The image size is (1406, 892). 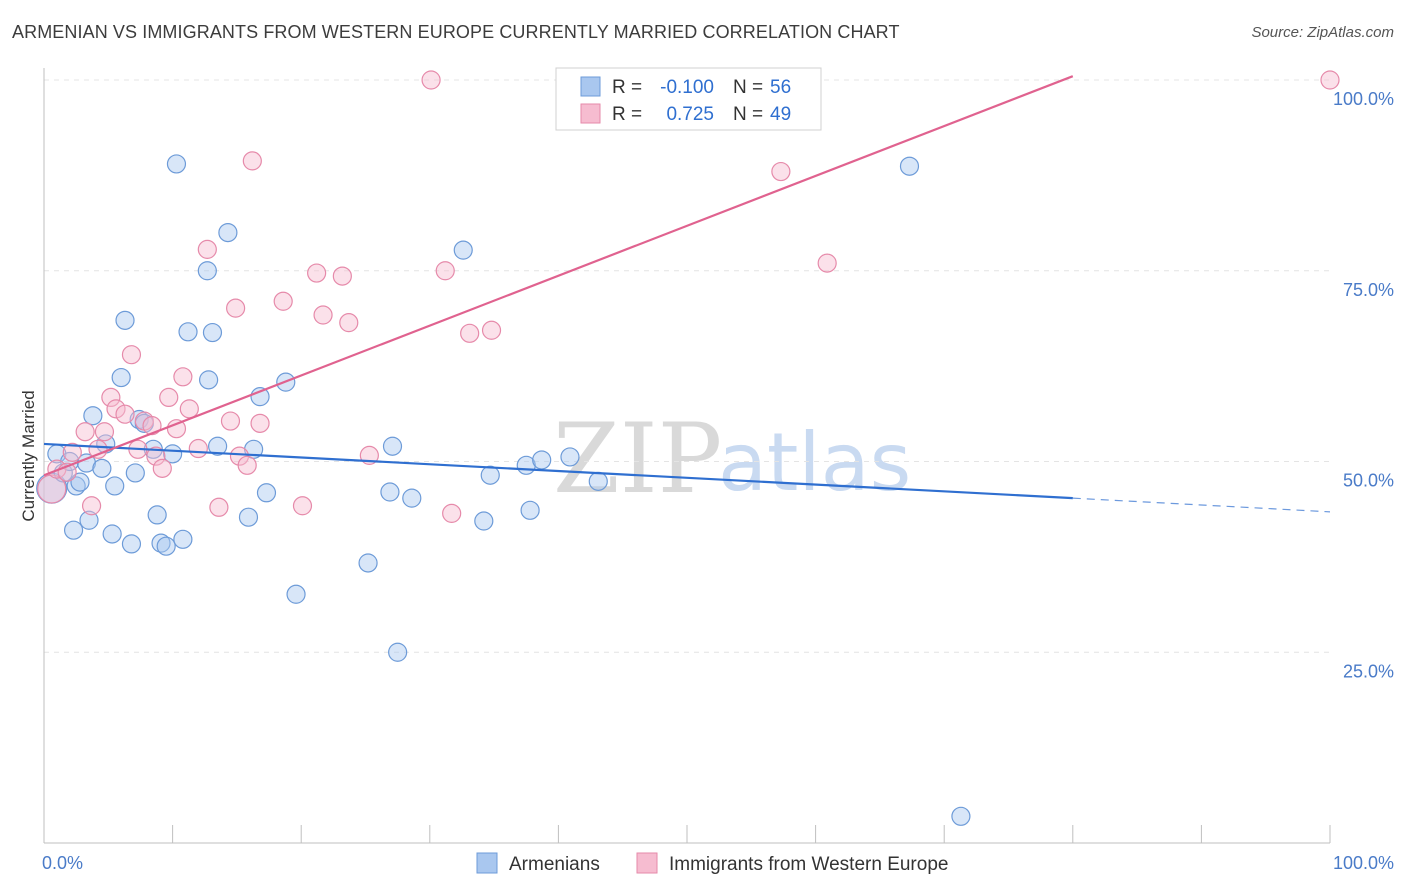 I want to click on y-tick-label-75: 75.0%, so click(x=1368, y=290).